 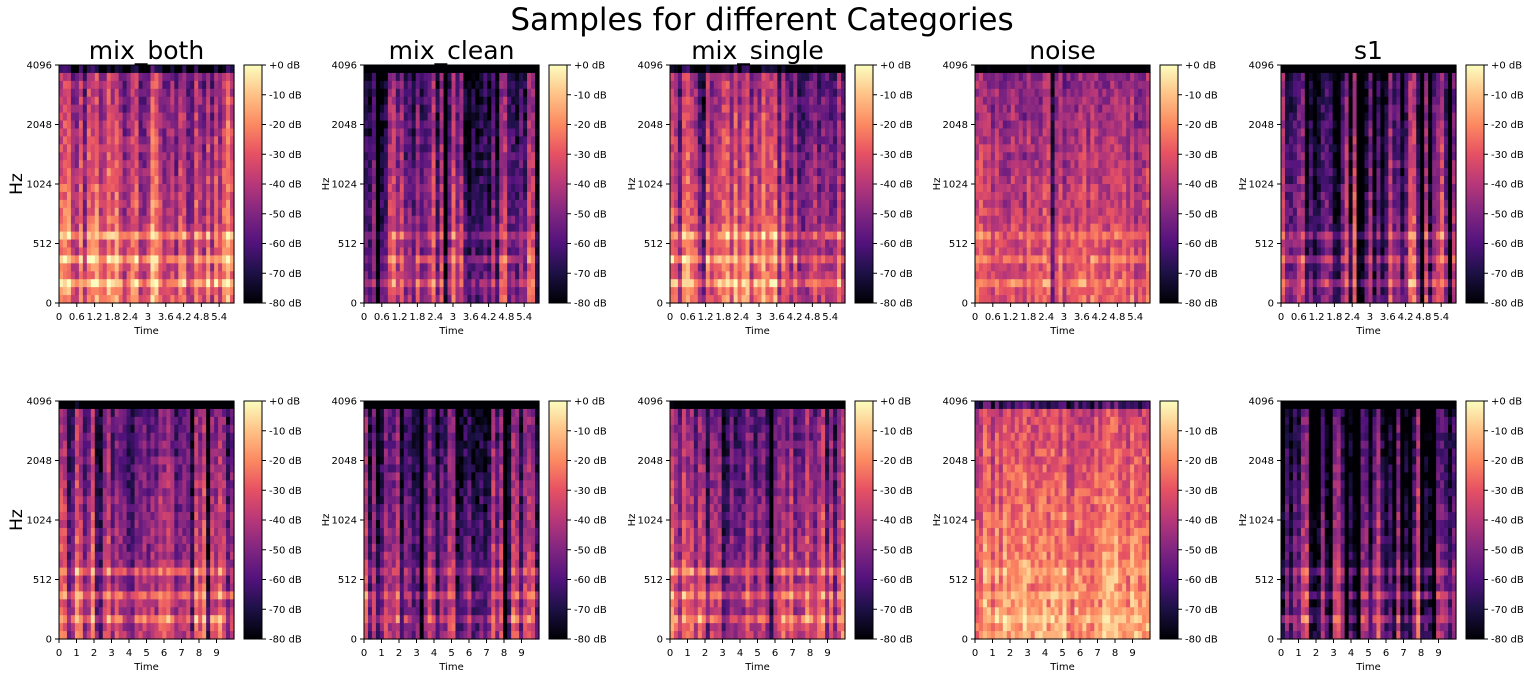 What do you see at coordinates (146, 50) in the screenshot?
I see `subplot-title: mix_both` at bounding box center [146, 50].